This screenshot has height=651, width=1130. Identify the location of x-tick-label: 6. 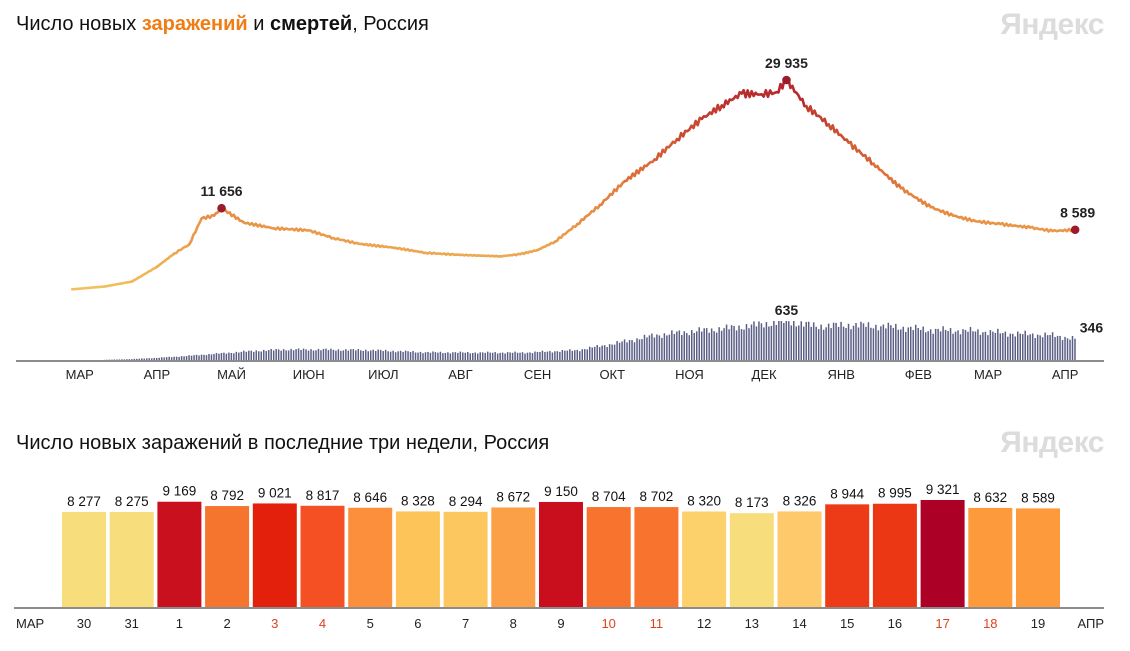
(417, 623).